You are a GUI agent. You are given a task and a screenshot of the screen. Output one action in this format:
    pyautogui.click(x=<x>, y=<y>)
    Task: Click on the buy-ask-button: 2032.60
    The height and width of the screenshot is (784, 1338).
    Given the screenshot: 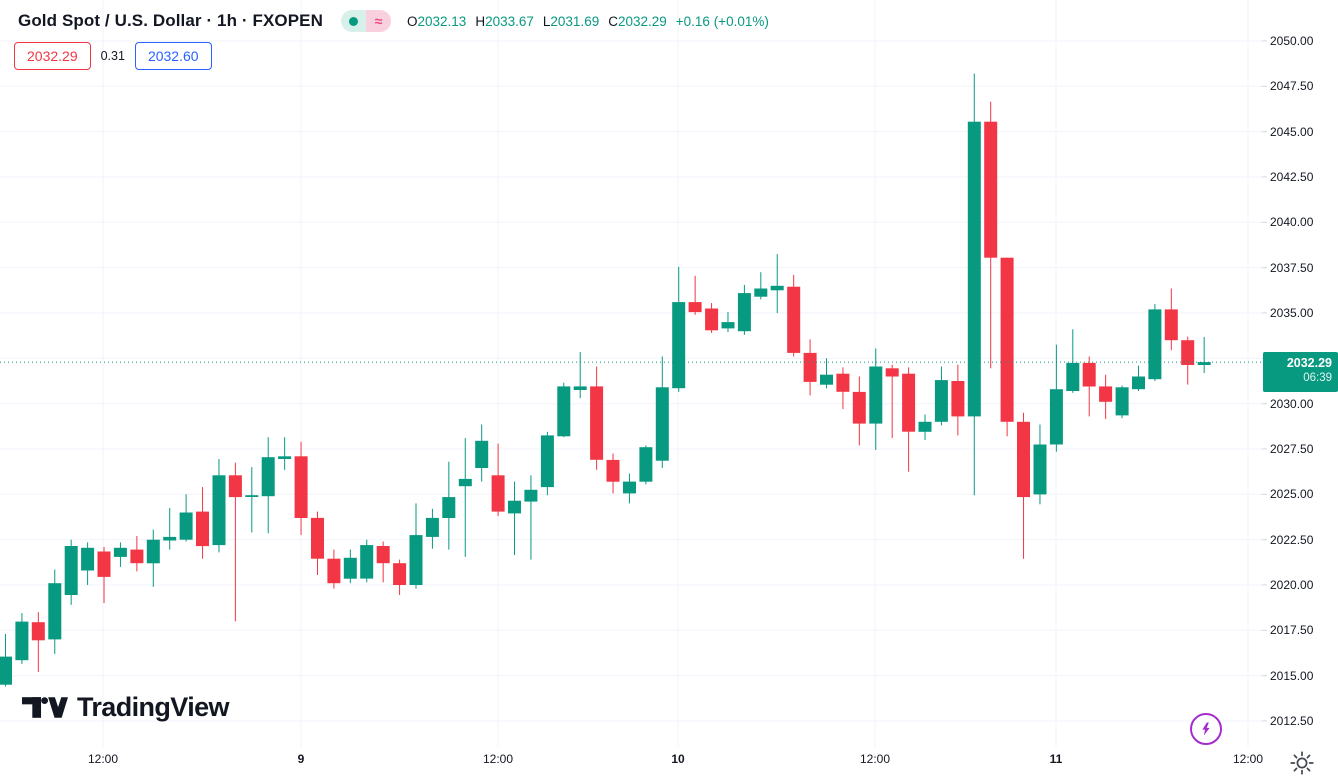 What is the action you would take?
    pyautogui.click(x=173, y=56)
    